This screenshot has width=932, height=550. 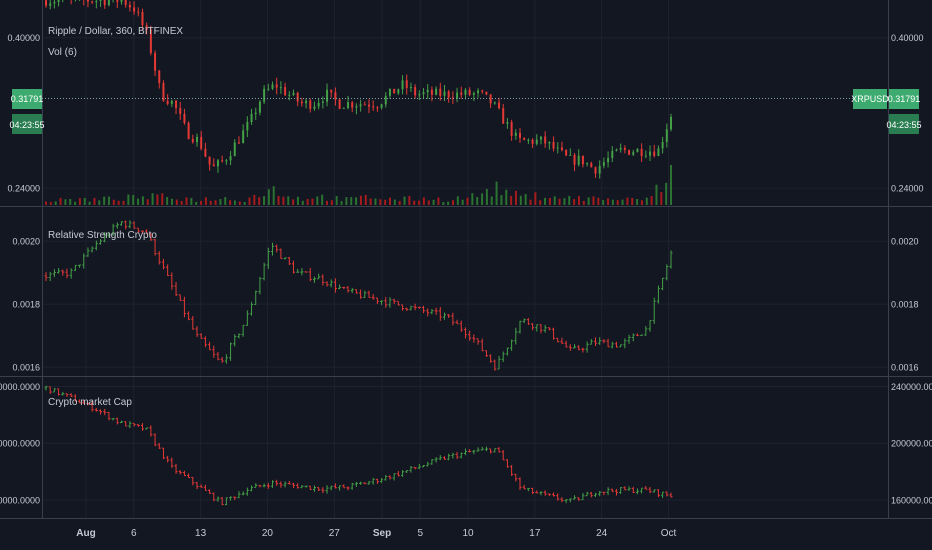 I want to click on rs-pane-title: Relative Strength Crypto, so click(x=102, y=235).